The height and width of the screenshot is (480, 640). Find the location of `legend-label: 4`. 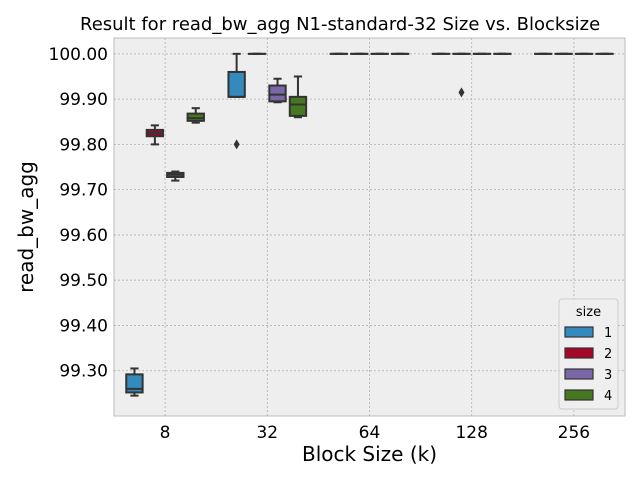

legend-label: 4 is located at coordinates (608, 396).